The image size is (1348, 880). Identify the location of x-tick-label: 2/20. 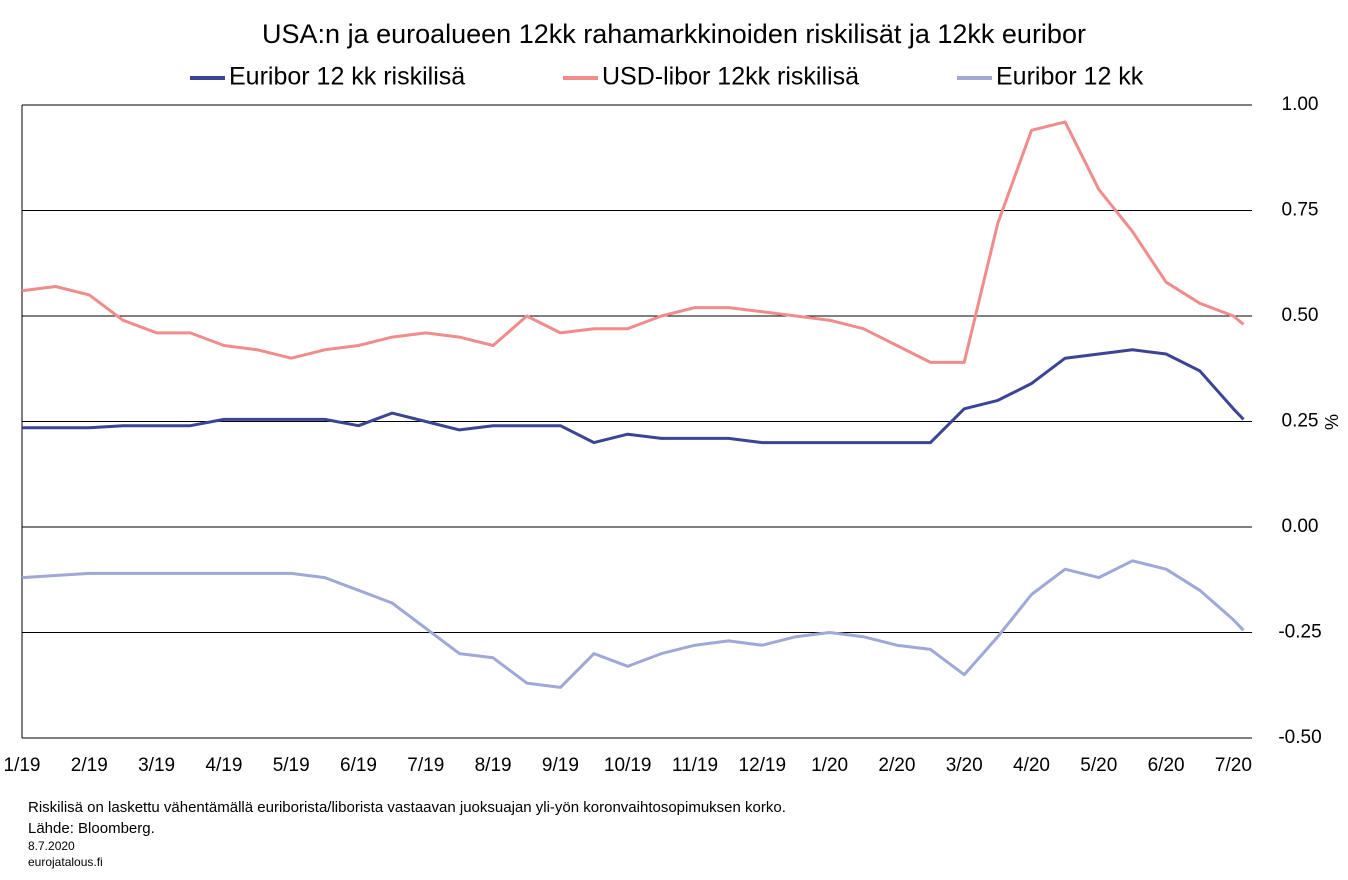
(896, 765).